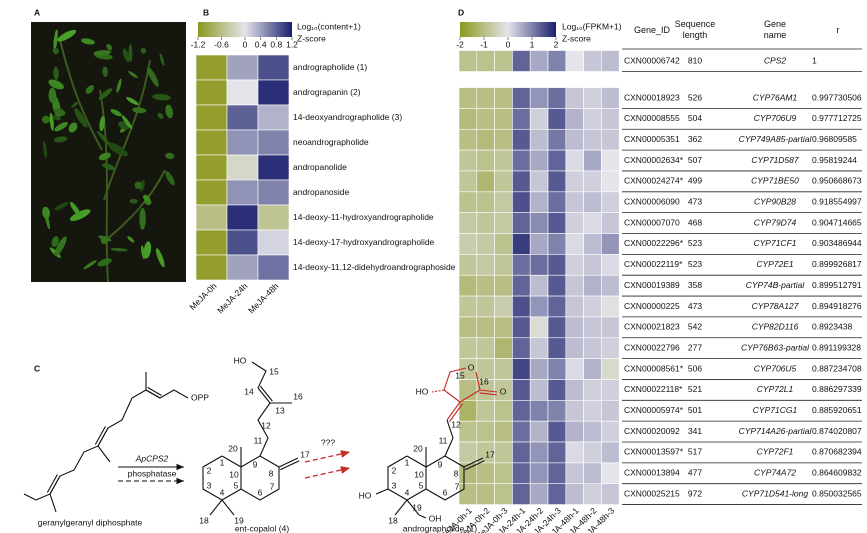 The image size is (867, 533). Describe the element at coordinates (112, 161) in the screenshot. I see `stem` at that location.